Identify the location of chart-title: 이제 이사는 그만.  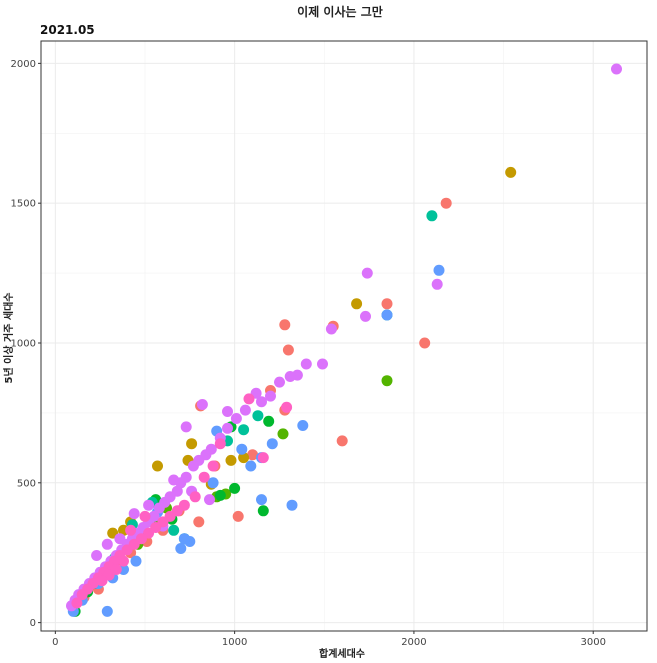
(340, 11).